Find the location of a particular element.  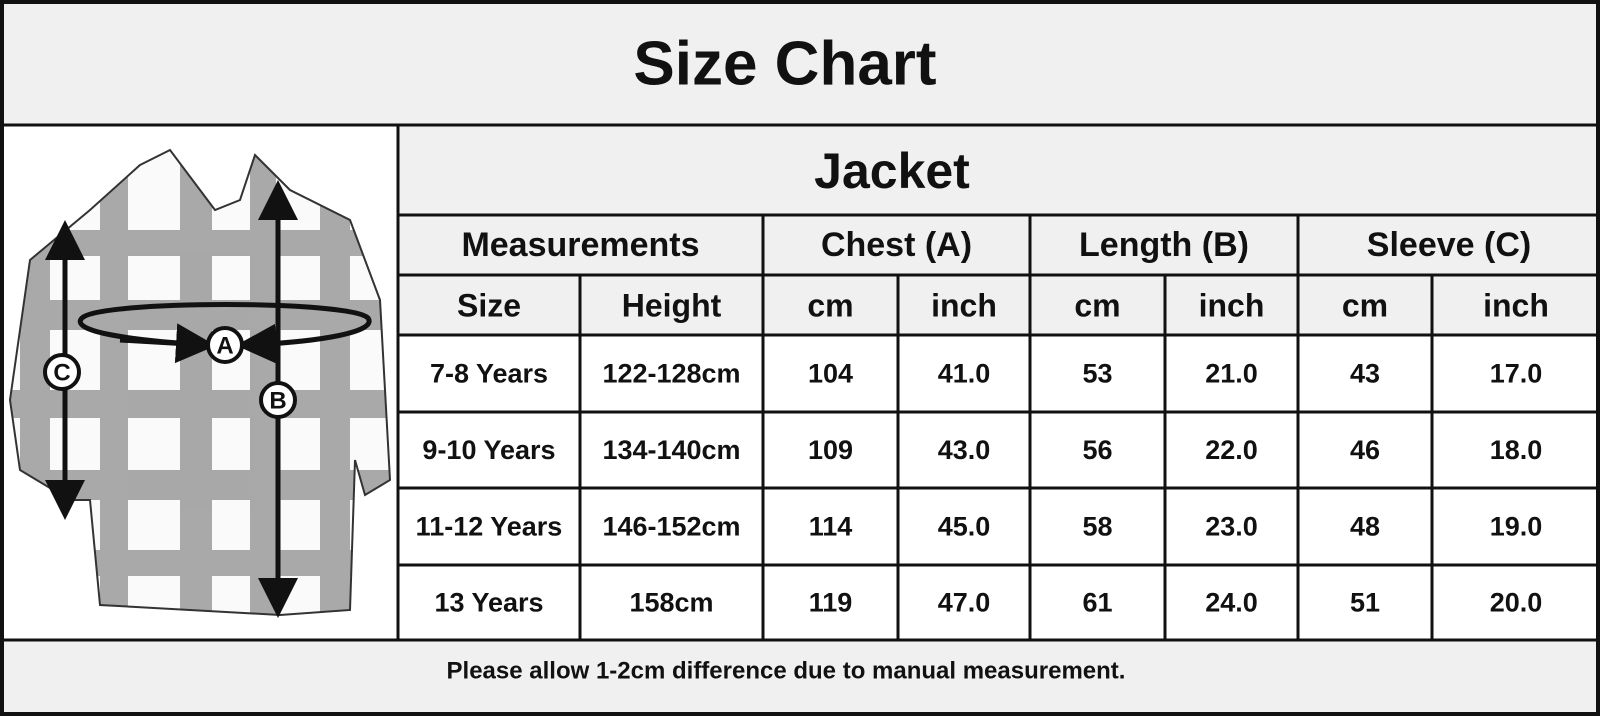

table-cell: 43 is located at coordinates (1365, 374).